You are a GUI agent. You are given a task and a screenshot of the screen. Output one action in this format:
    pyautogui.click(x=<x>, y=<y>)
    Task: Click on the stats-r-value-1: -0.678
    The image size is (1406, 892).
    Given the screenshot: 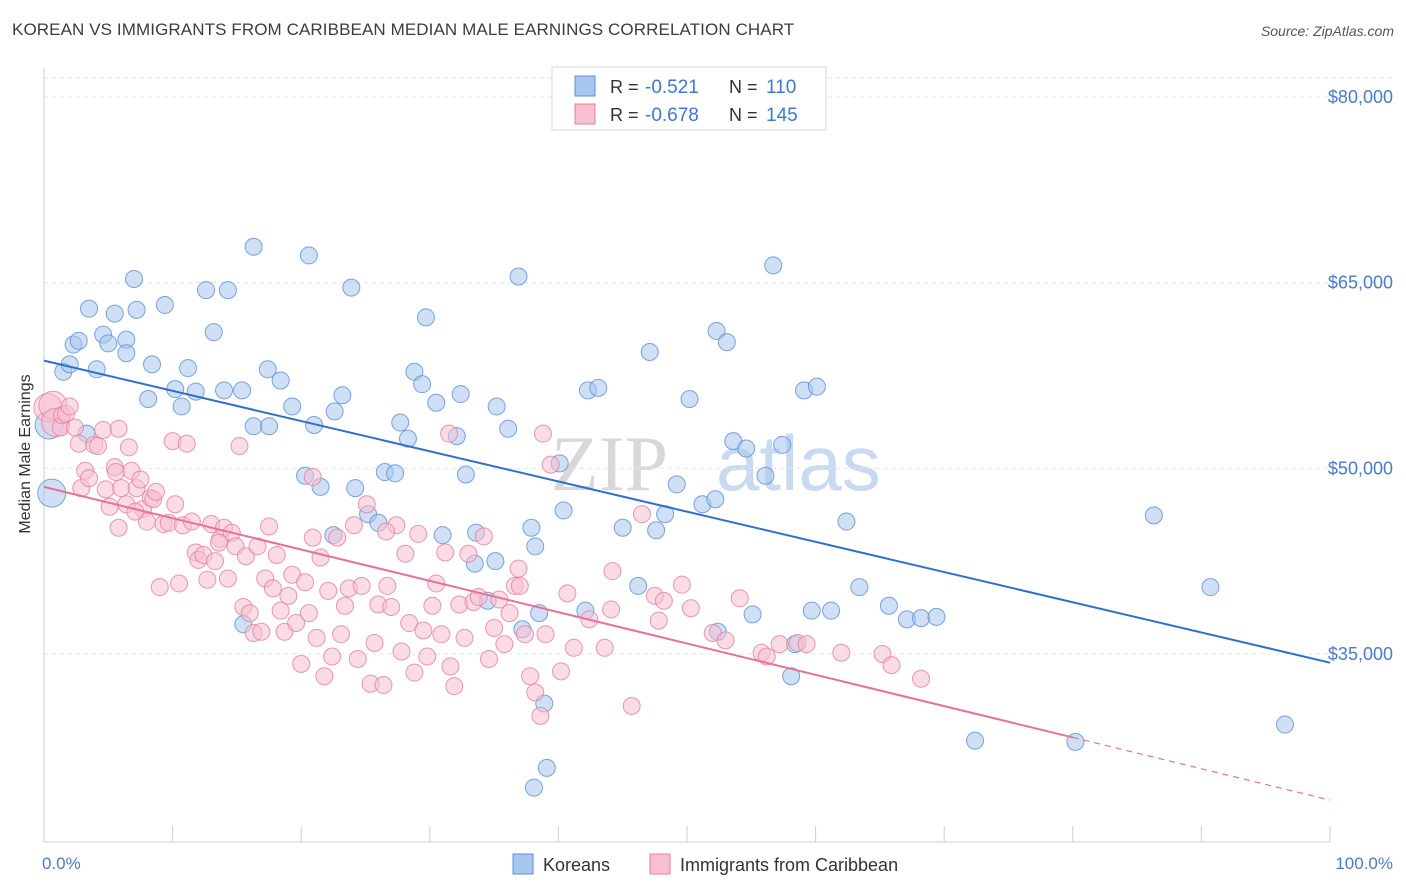 What is the action you would take?
    pyautogui.click(x=672, y=115)
    